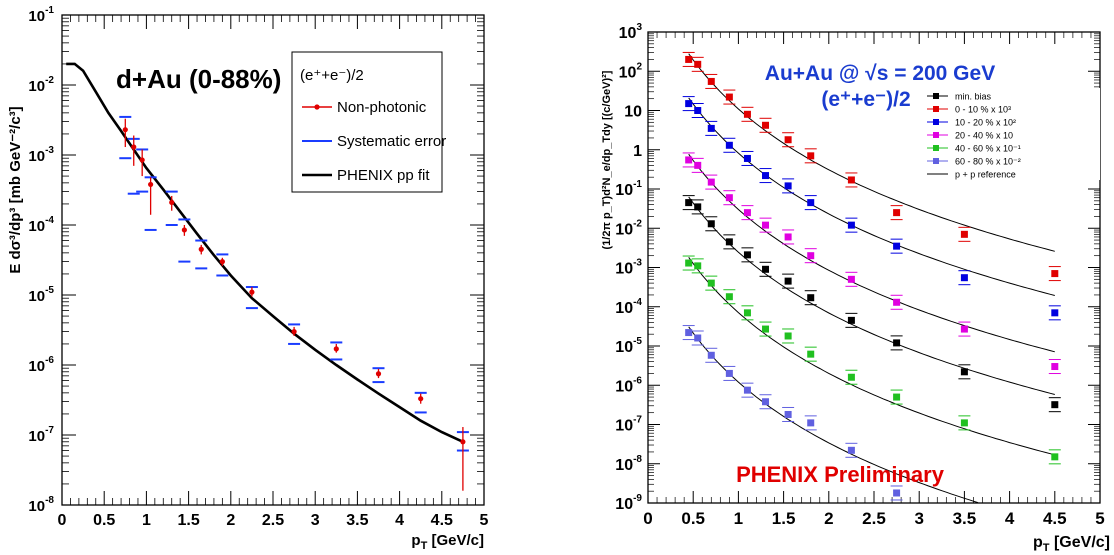  What do you see at coordinates (633, 112) in the screenshot?
I see `right-y-tick-label: 10` at bounding box center [633, 112].